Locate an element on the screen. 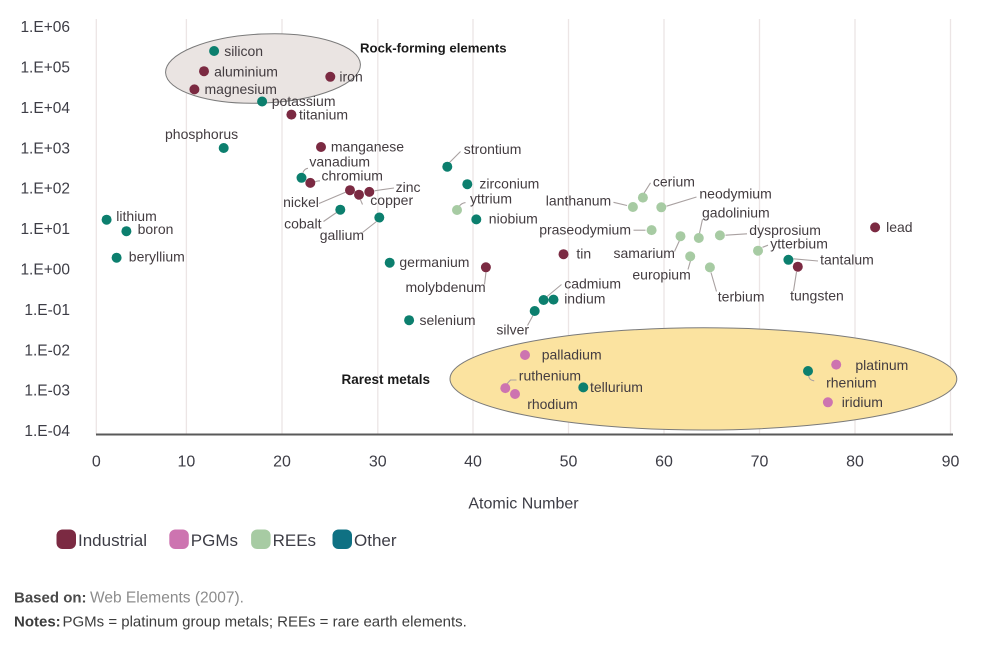  svg-text: chromium is located at coordinates (352, 176).